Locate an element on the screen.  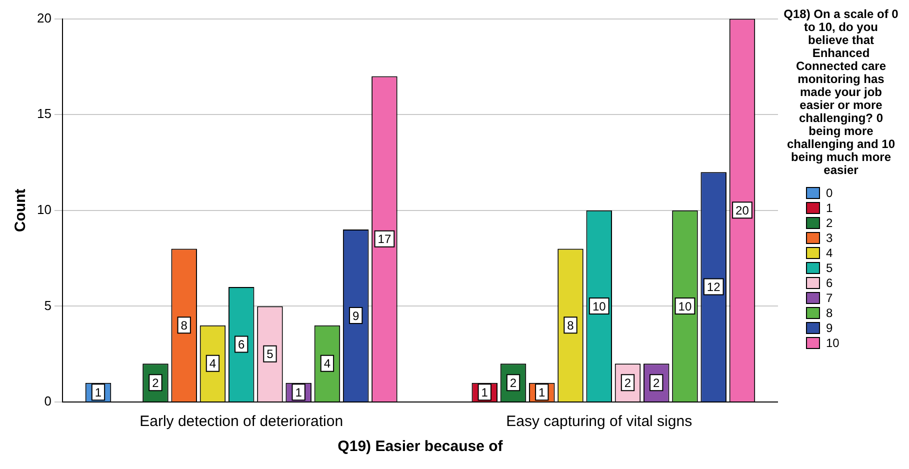
legend-label: 0 is located at coordinates (829, 193).